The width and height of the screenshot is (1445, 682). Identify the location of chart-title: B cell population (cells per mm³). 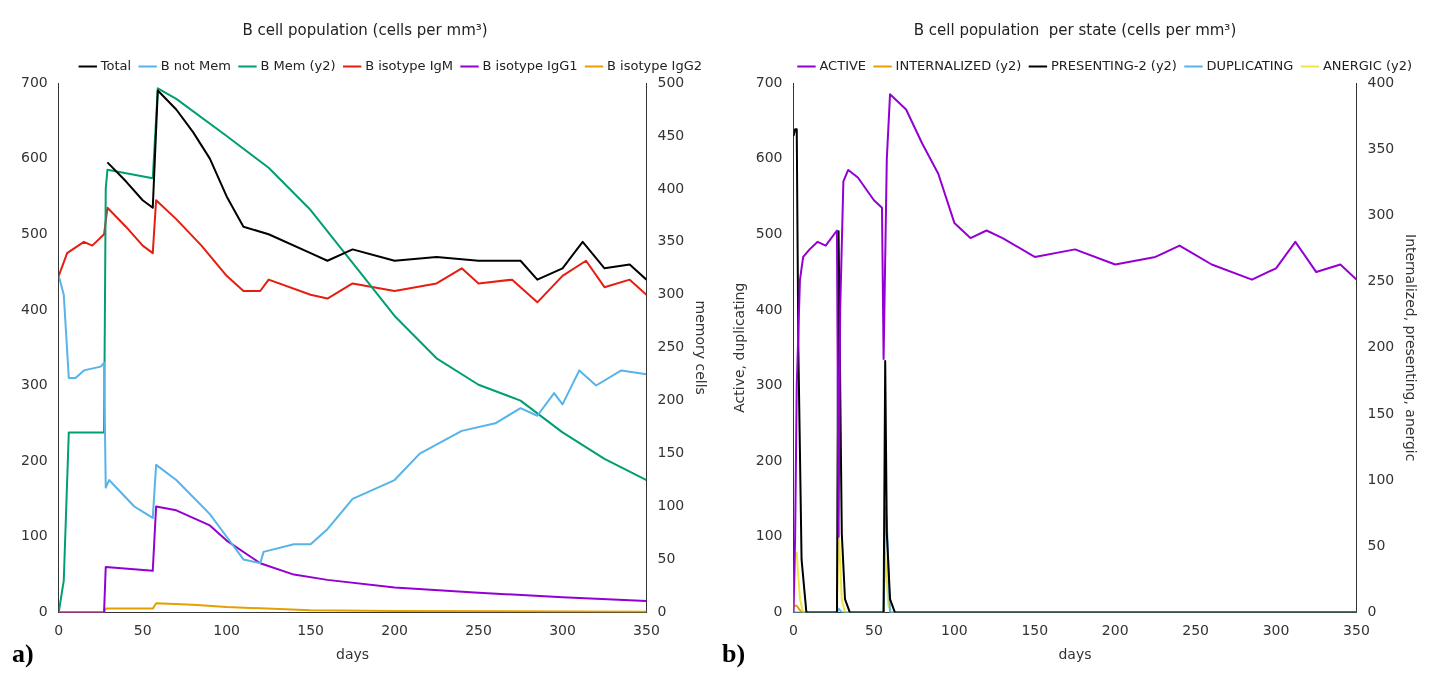
(365, 29).